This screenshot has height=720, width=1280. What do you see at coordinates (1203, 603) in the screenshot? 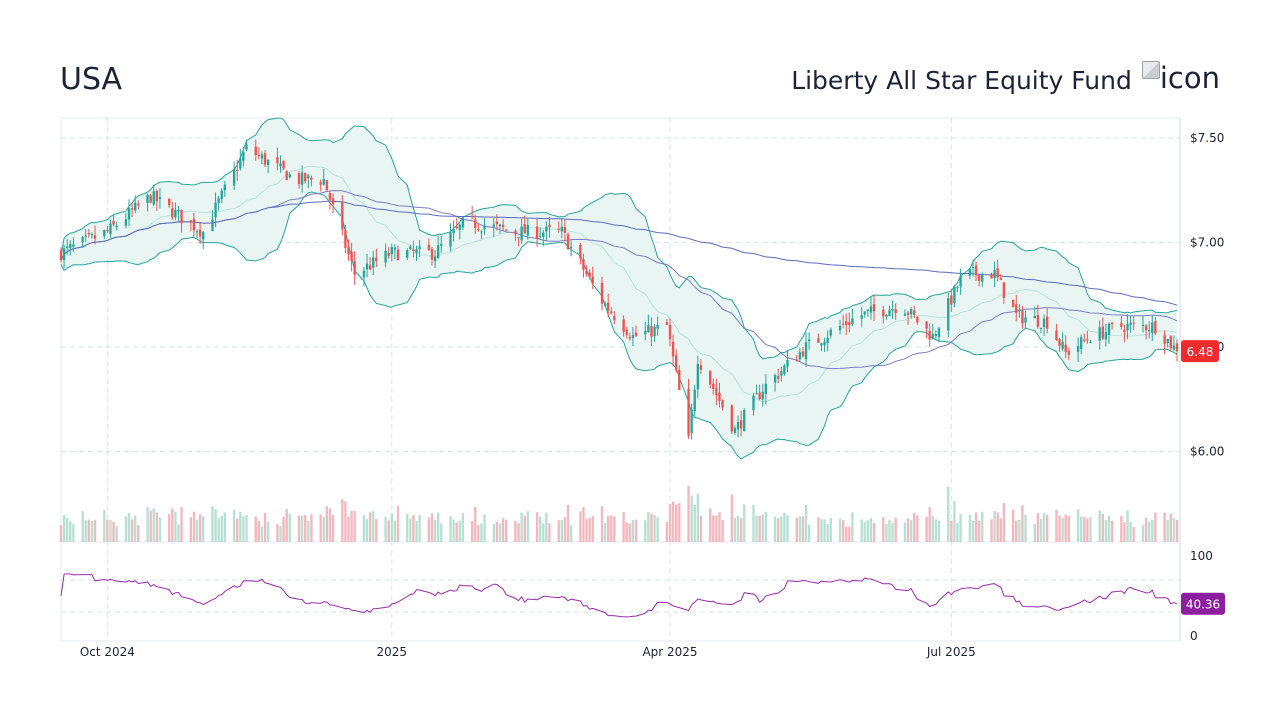
I see `last-rsi-badge: 40.36` at bounding box center [1203, 603].